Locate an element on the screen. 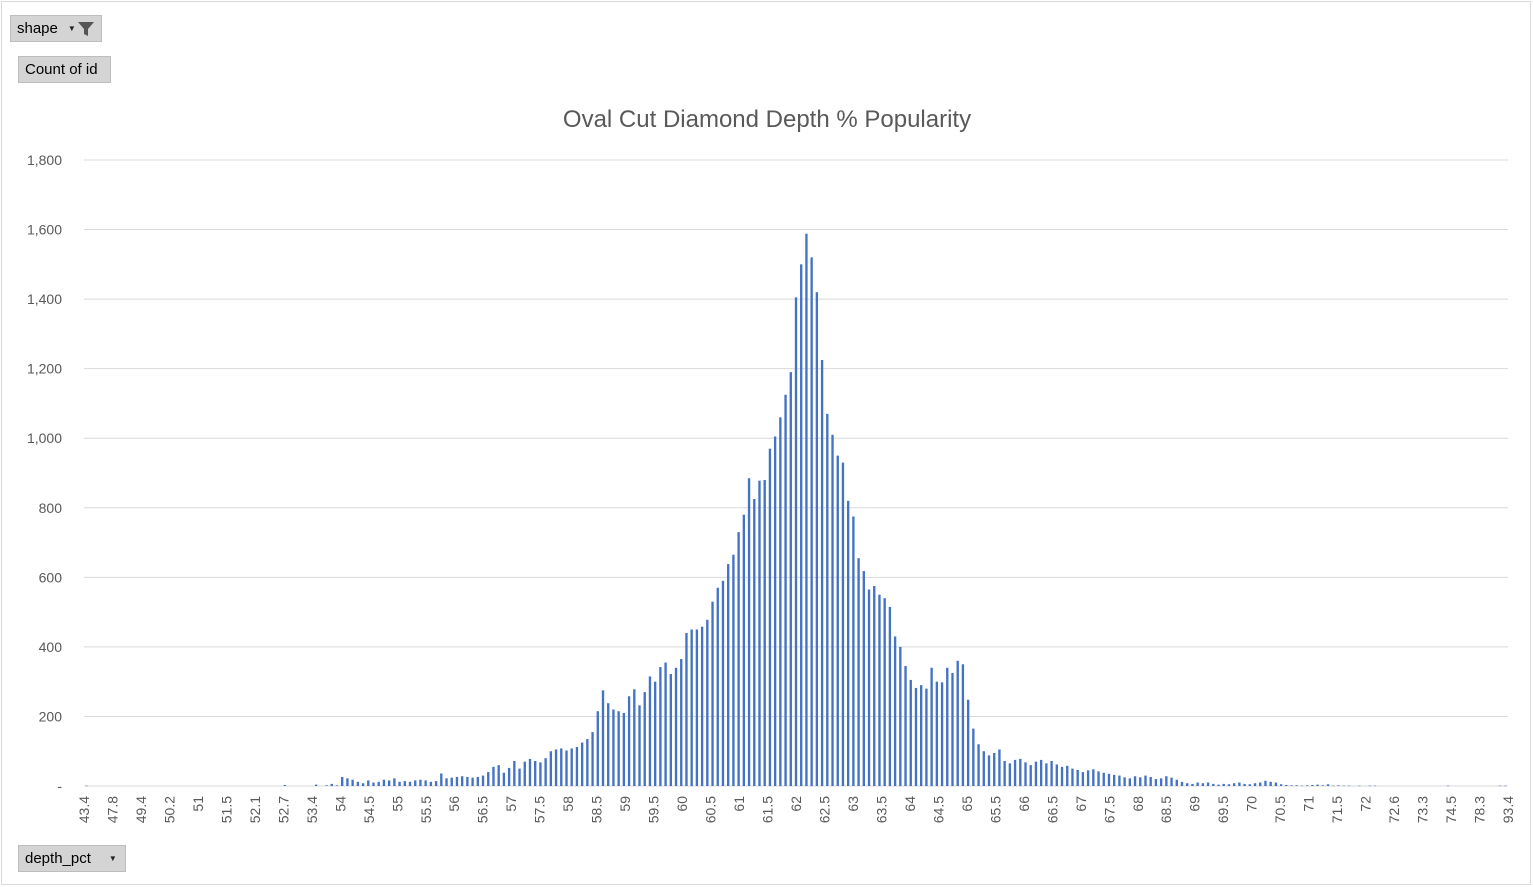 Image resolution: width=1533 pixels, height=887 pixels. x-tick-label: 65.5 is located at coordinates (995, 809).